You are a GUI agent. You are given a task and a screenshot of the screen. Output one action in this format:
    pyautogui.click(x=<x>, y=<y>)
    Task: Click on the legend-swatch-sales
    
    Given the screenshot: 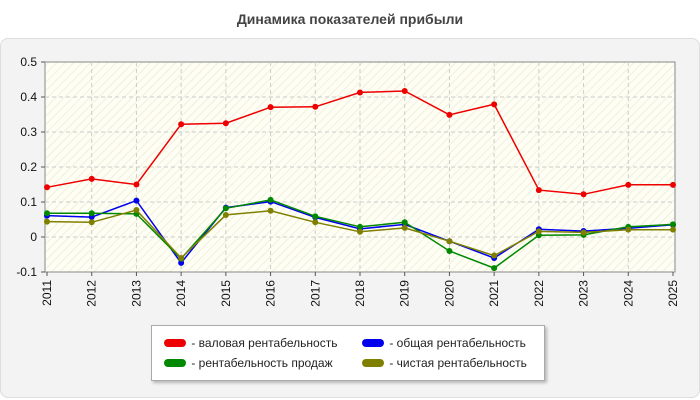 What is the action you would take?
    pyautogui.click(x=175, y=362)
    